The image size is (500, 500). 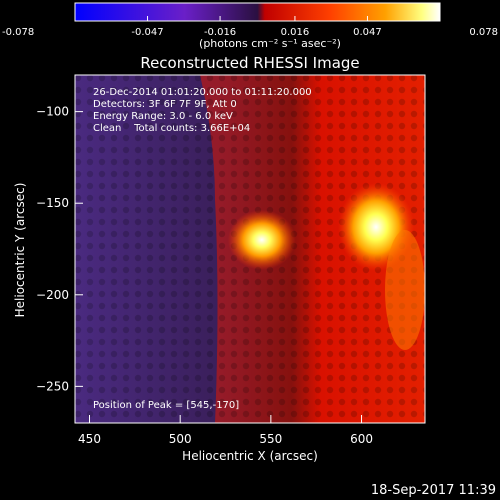 I want to click on image-title: Reconstructed RHESSI Image, so click(x=249, y=63).